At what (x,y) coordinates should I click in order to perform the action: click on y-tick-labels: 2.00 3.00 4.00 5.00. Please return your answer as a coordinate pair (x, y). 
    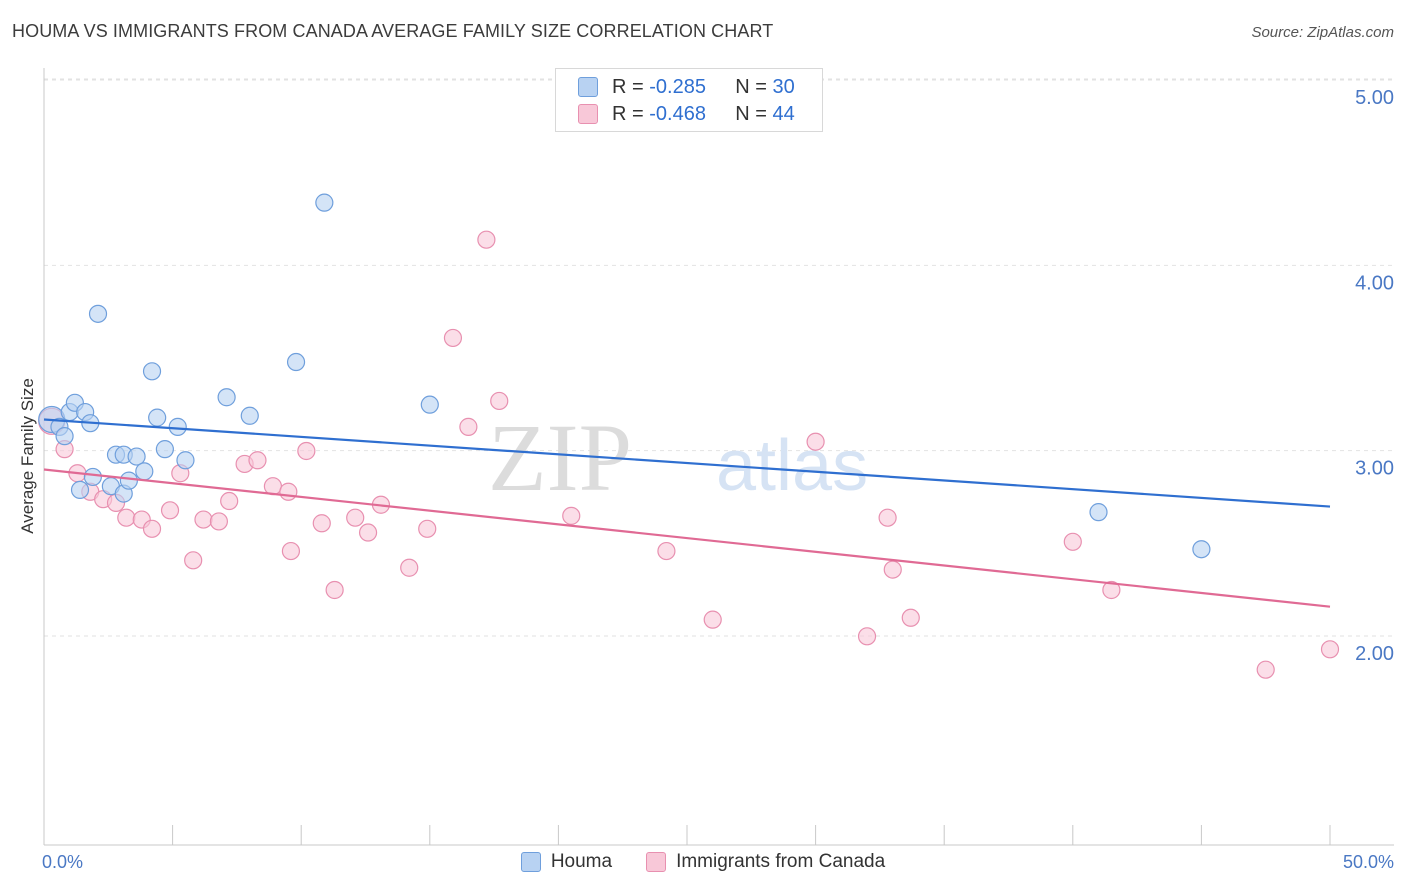
    Looking at the image, I should click on (1374, 376).